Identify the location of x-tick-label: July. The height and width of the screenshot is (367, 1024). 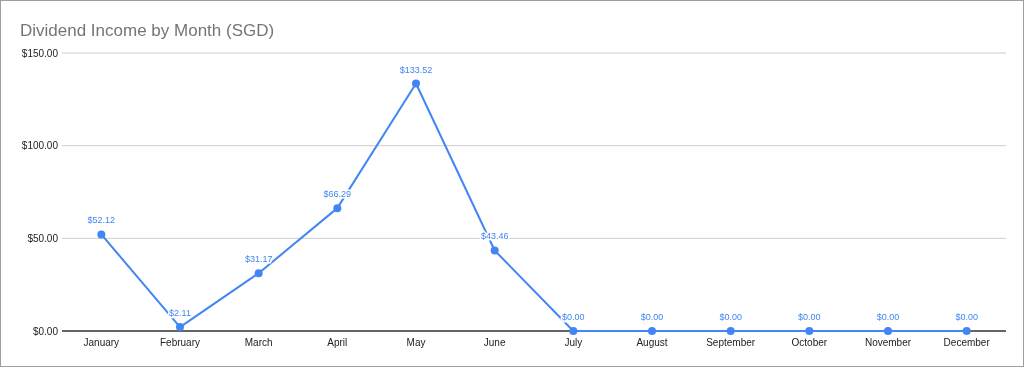
(573, 342).